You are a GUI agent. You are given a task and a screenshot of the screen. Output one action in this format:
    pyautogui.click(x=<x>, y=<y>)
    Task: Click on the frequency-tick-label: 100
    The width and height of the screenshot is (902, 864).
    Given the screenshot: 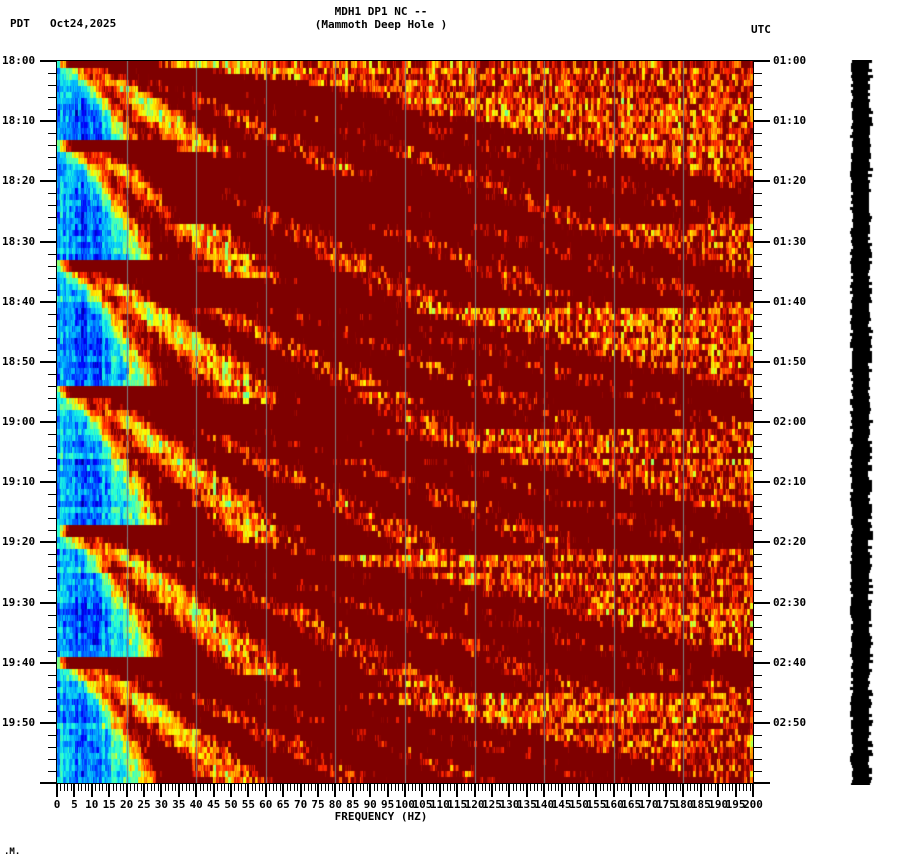 What is the action you would take?
    pyautogui.click(x=405, y=804)
    